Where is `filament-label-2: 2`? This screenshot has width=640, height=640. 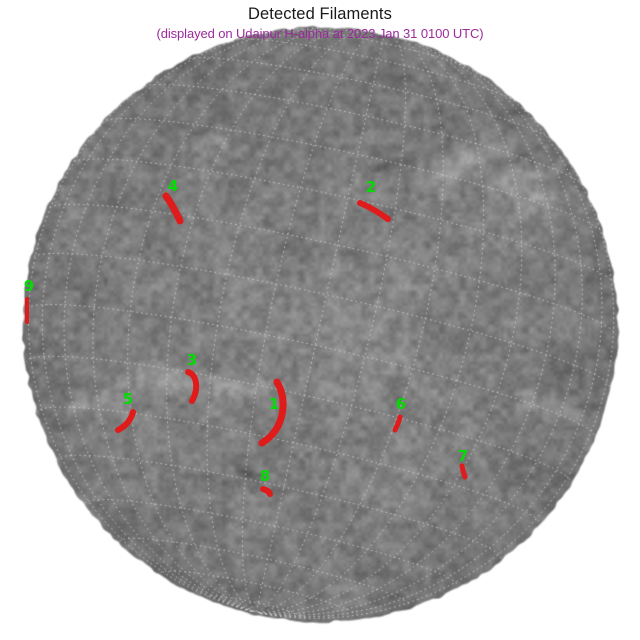
filament-label-2: 2 is located at coordinates (371, 187).